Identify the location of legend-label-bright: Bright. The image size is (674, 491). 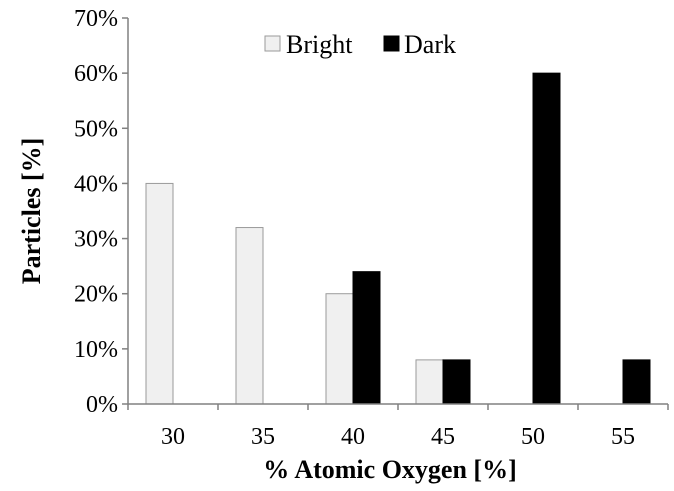
(319, 44).